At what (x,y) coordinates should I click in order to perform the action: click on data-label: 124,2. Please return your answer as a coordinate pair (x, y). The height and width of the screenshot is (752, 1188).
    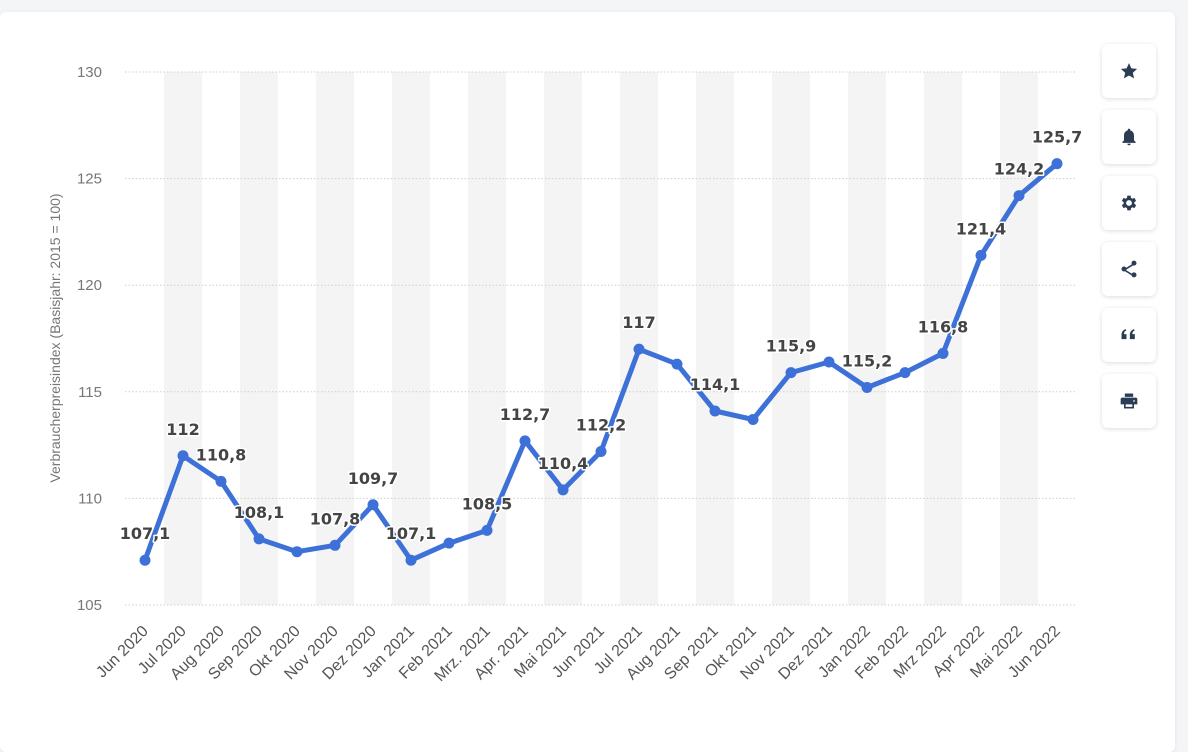
    Looking at the image, I should click on (1019, 169).